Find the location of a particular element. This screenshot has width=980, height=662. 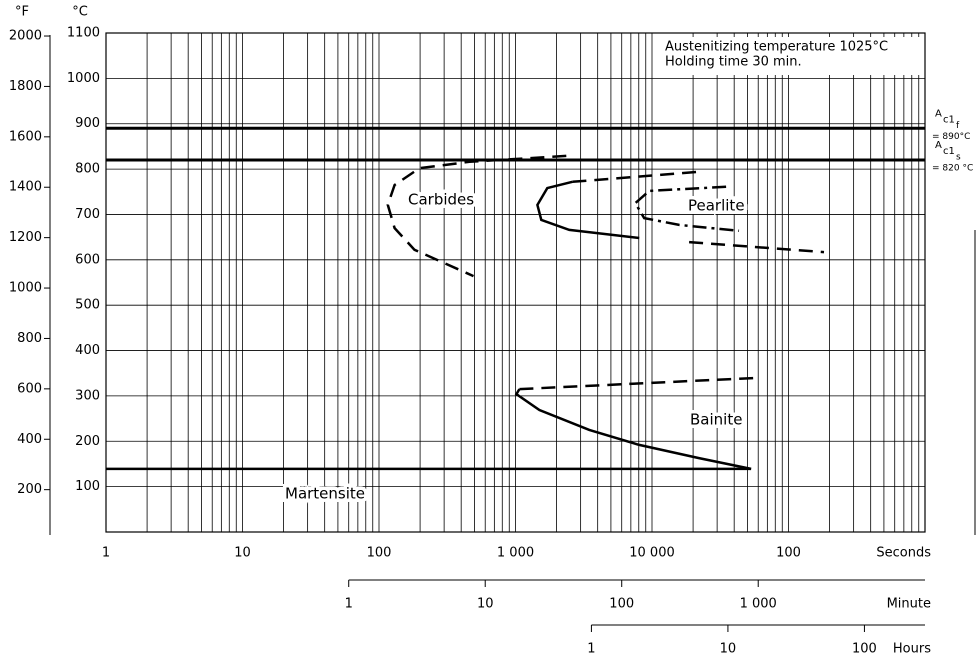

info-text: Holding time 30 min. is located at coordinates (733, 62).